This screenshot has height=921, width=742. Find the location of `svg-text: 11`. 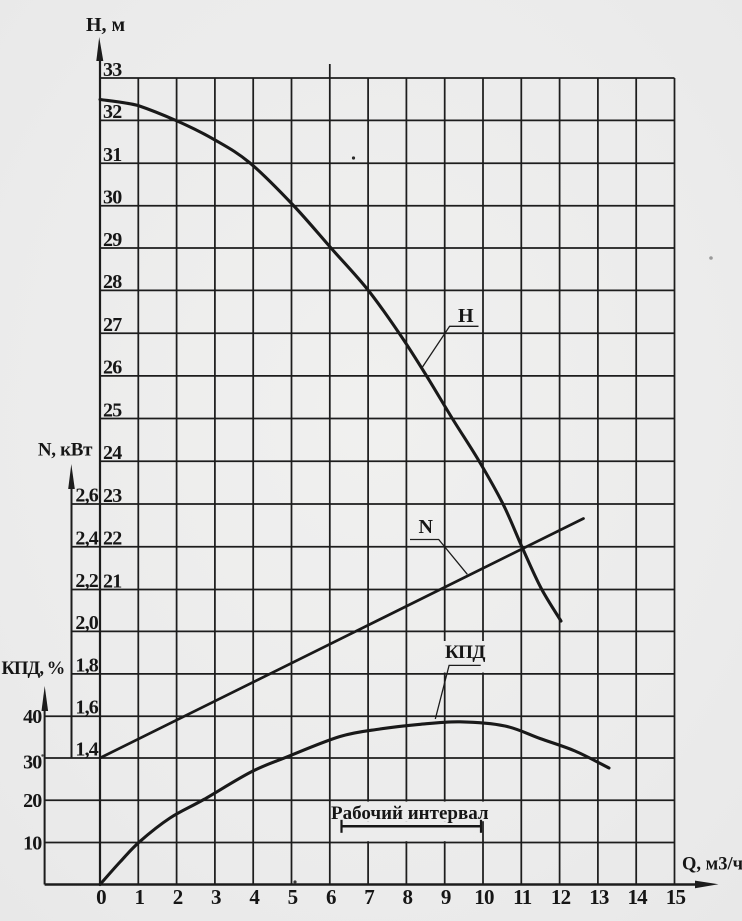

svg-text: 11 is located at coordinates (522, 897).